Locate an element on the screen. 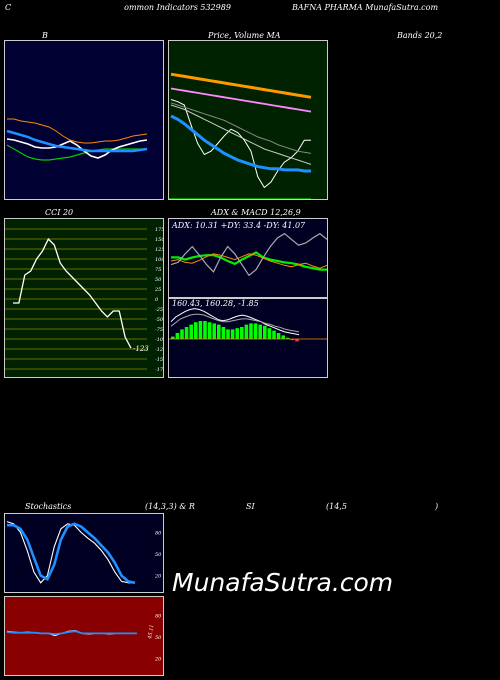  cci-title: CCI 20 is located at coordinates (59, 212).